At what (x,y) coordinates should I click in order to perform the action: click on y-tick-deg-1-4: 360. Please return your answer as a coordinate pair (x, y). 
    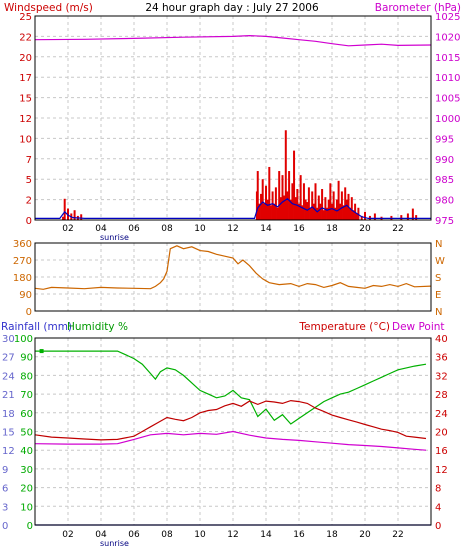
    Looking at the image, I should click on (22, 244).